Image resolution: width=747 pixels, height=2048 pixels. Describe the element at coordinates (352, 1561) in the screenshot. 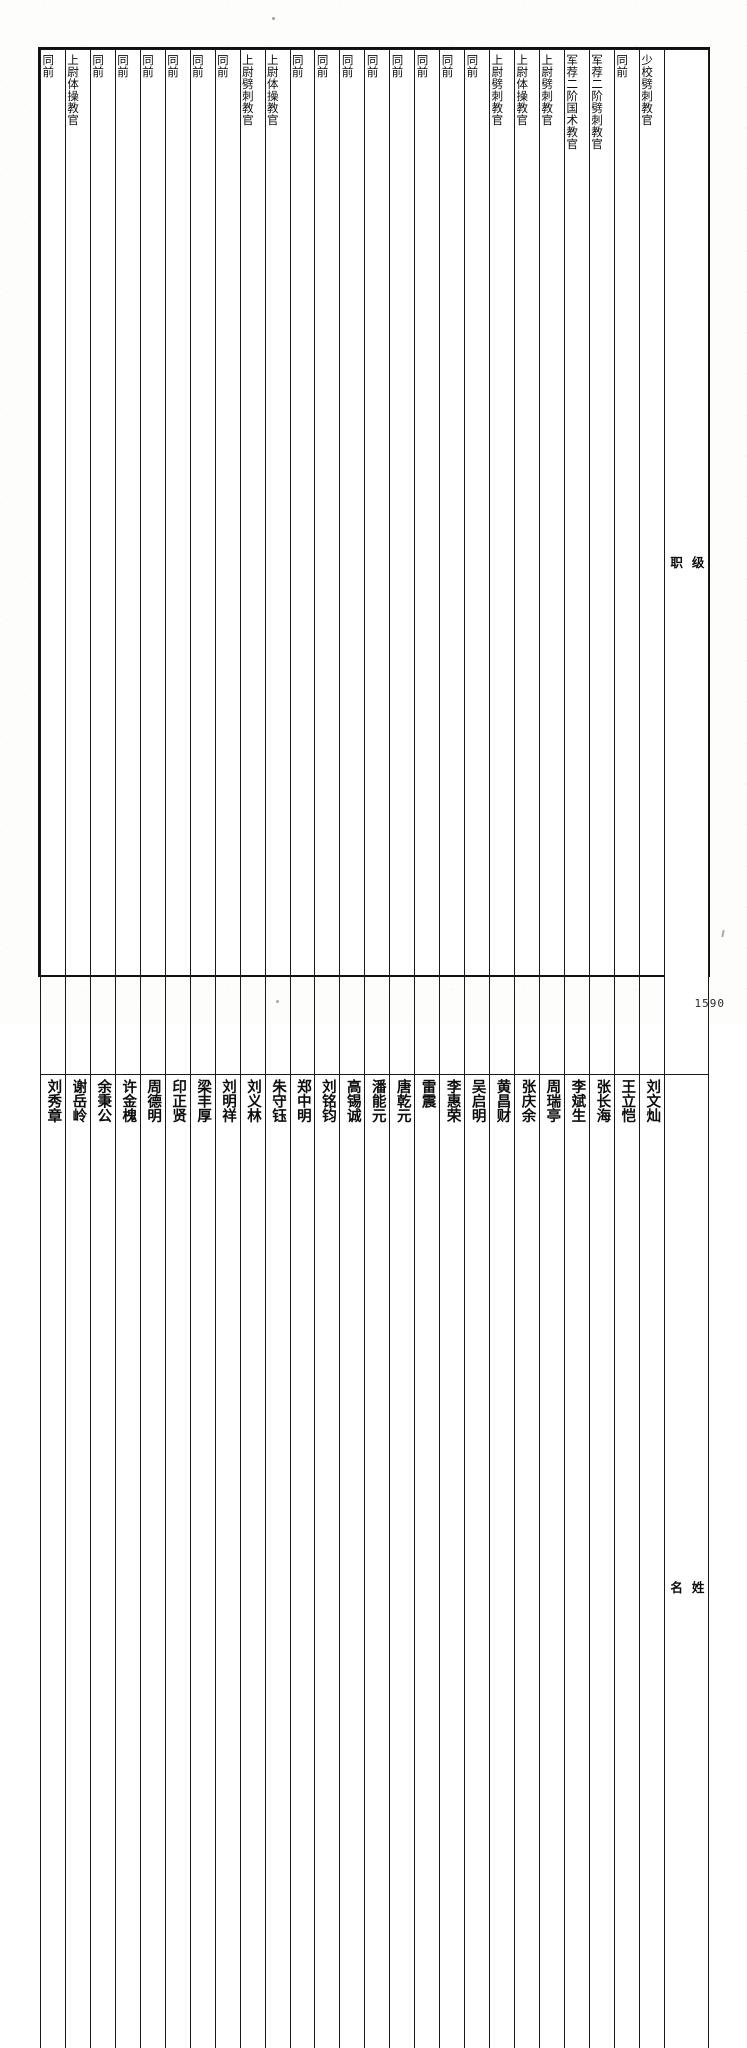

I see `cell-name-13: 高锡诚` at that location.